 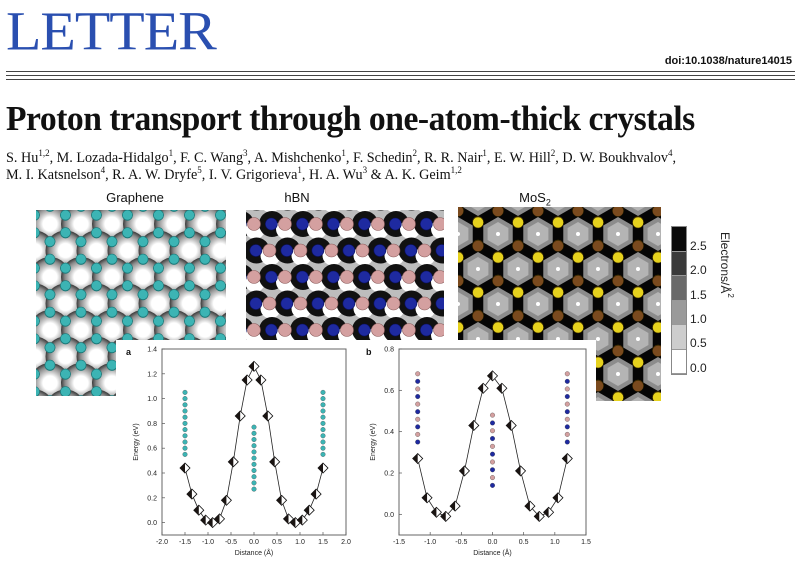 What do you see at coordinates (383, 158) in the screenshot?
I see `author-name: F. Schedin` at bounding box center [383, 158].